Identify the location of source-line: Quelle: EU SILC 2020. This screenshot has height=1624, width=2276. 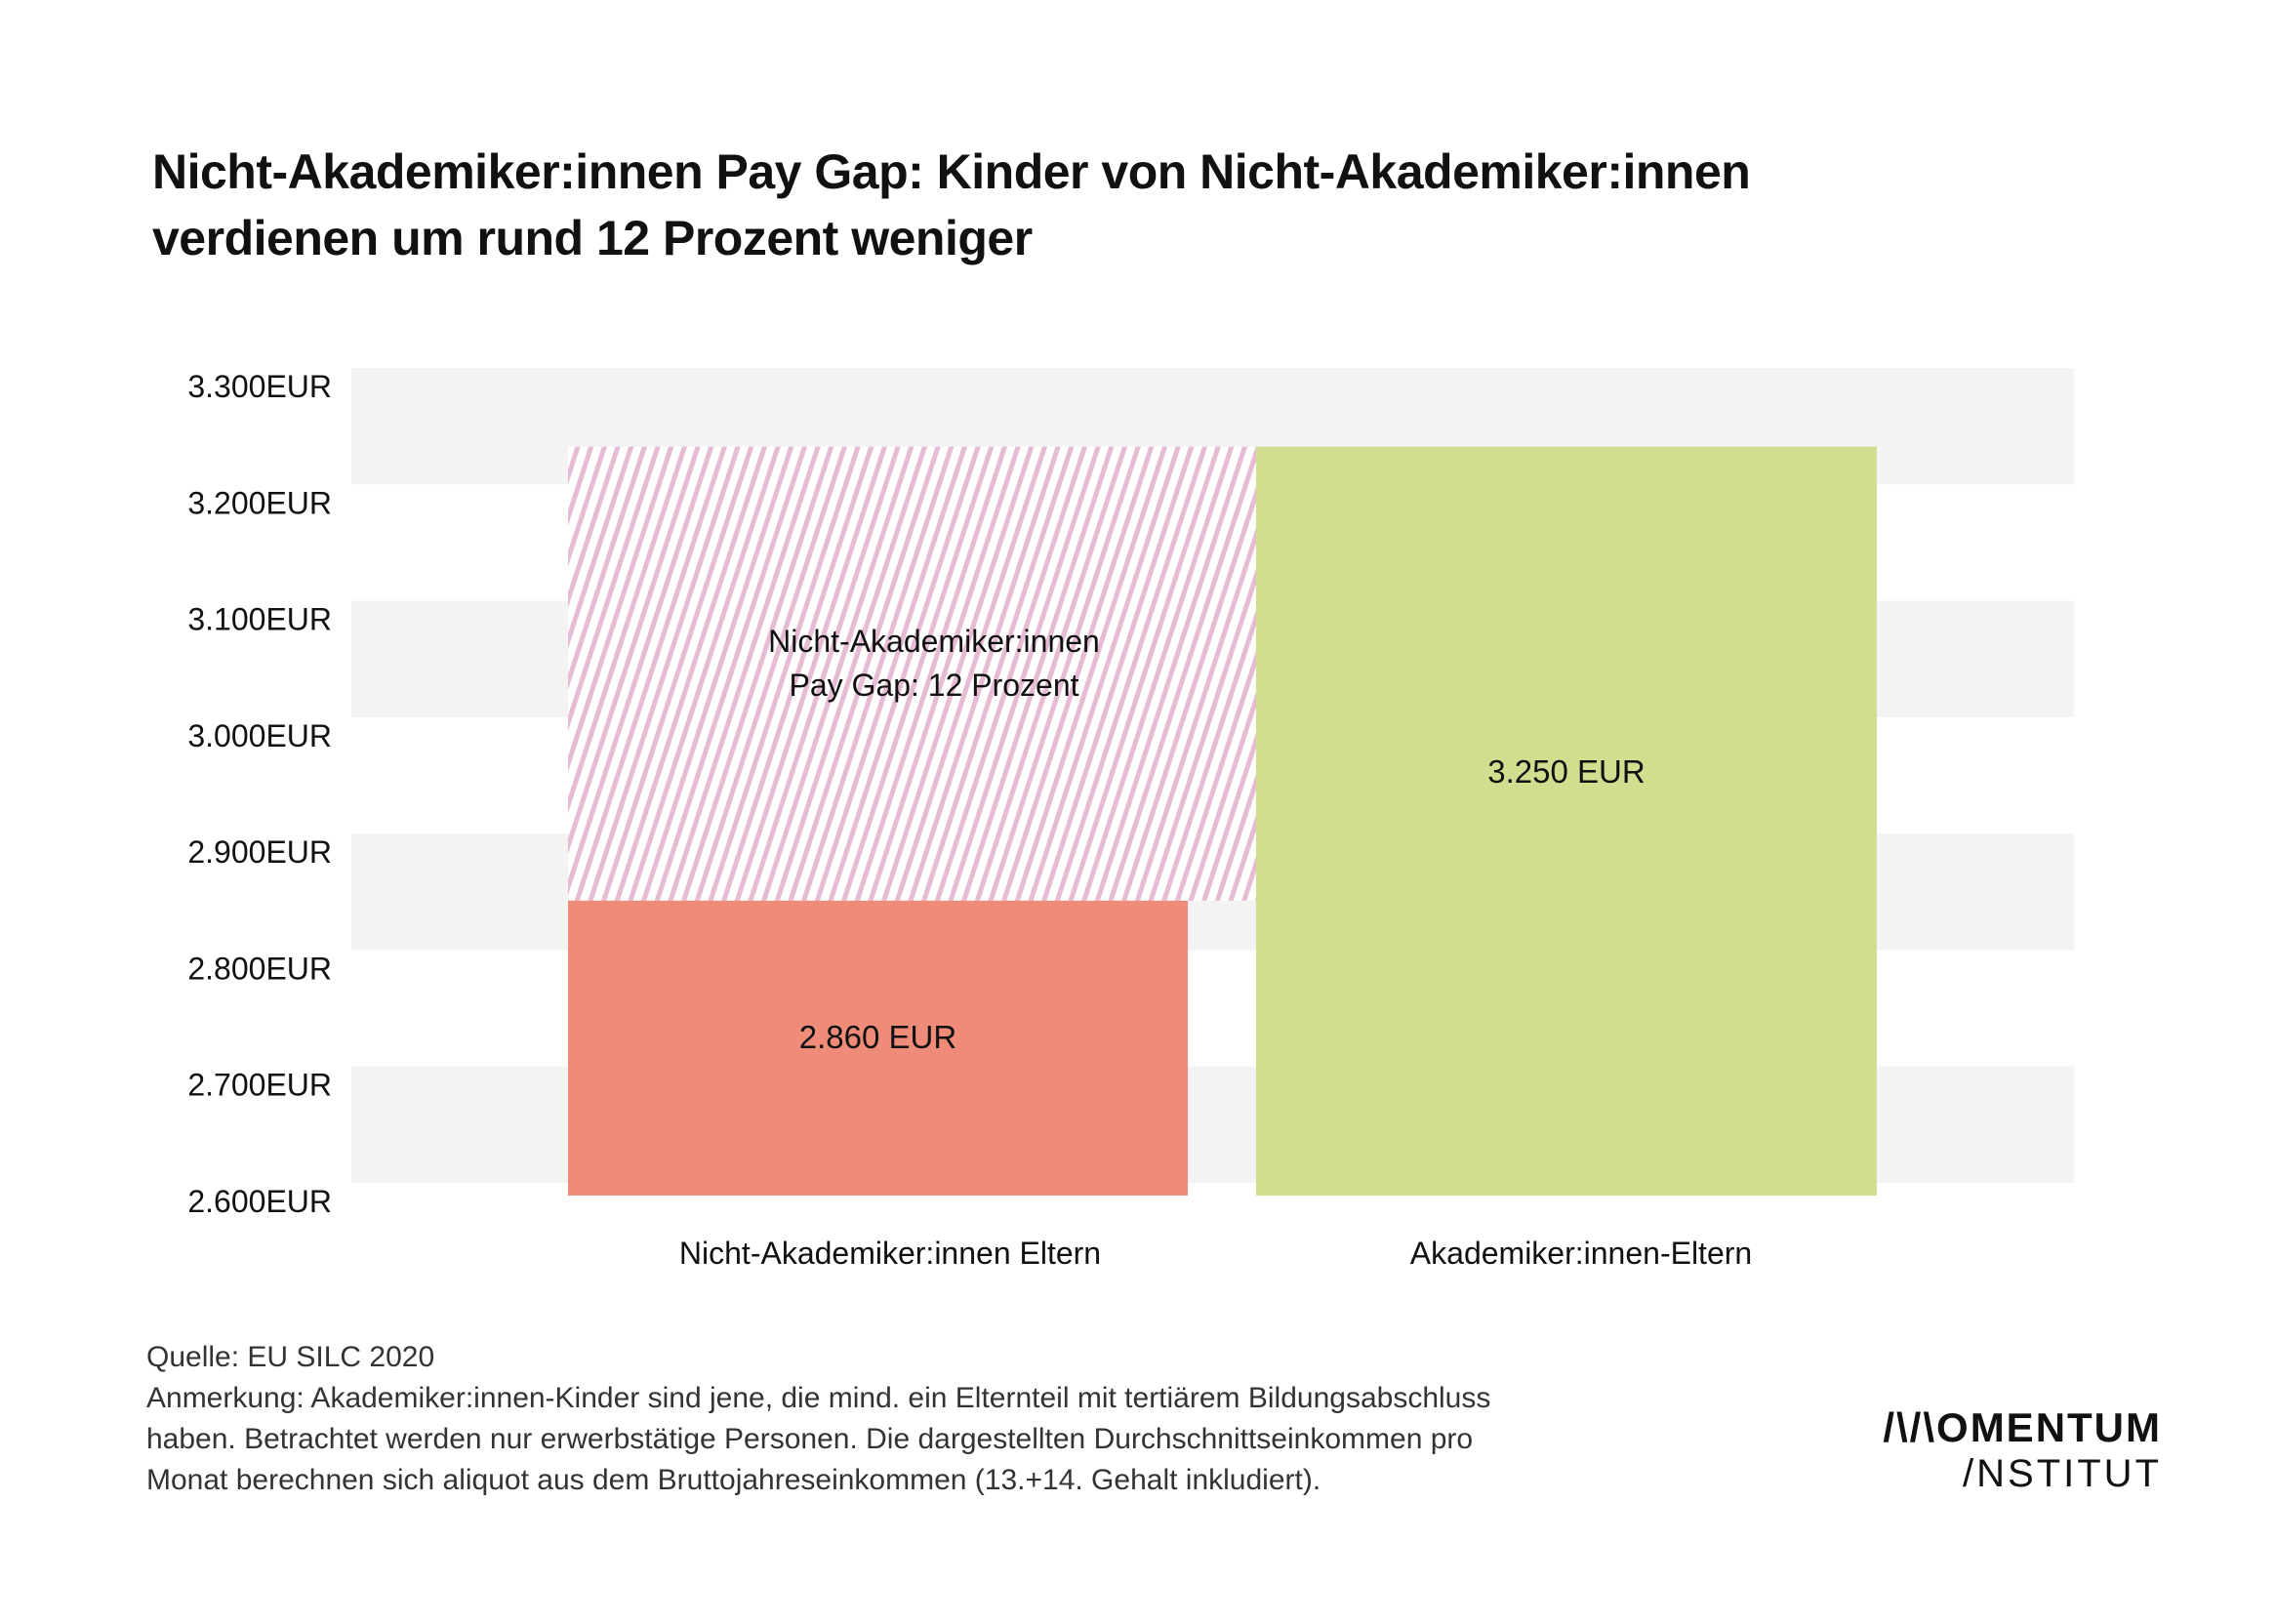
(290, 1357).